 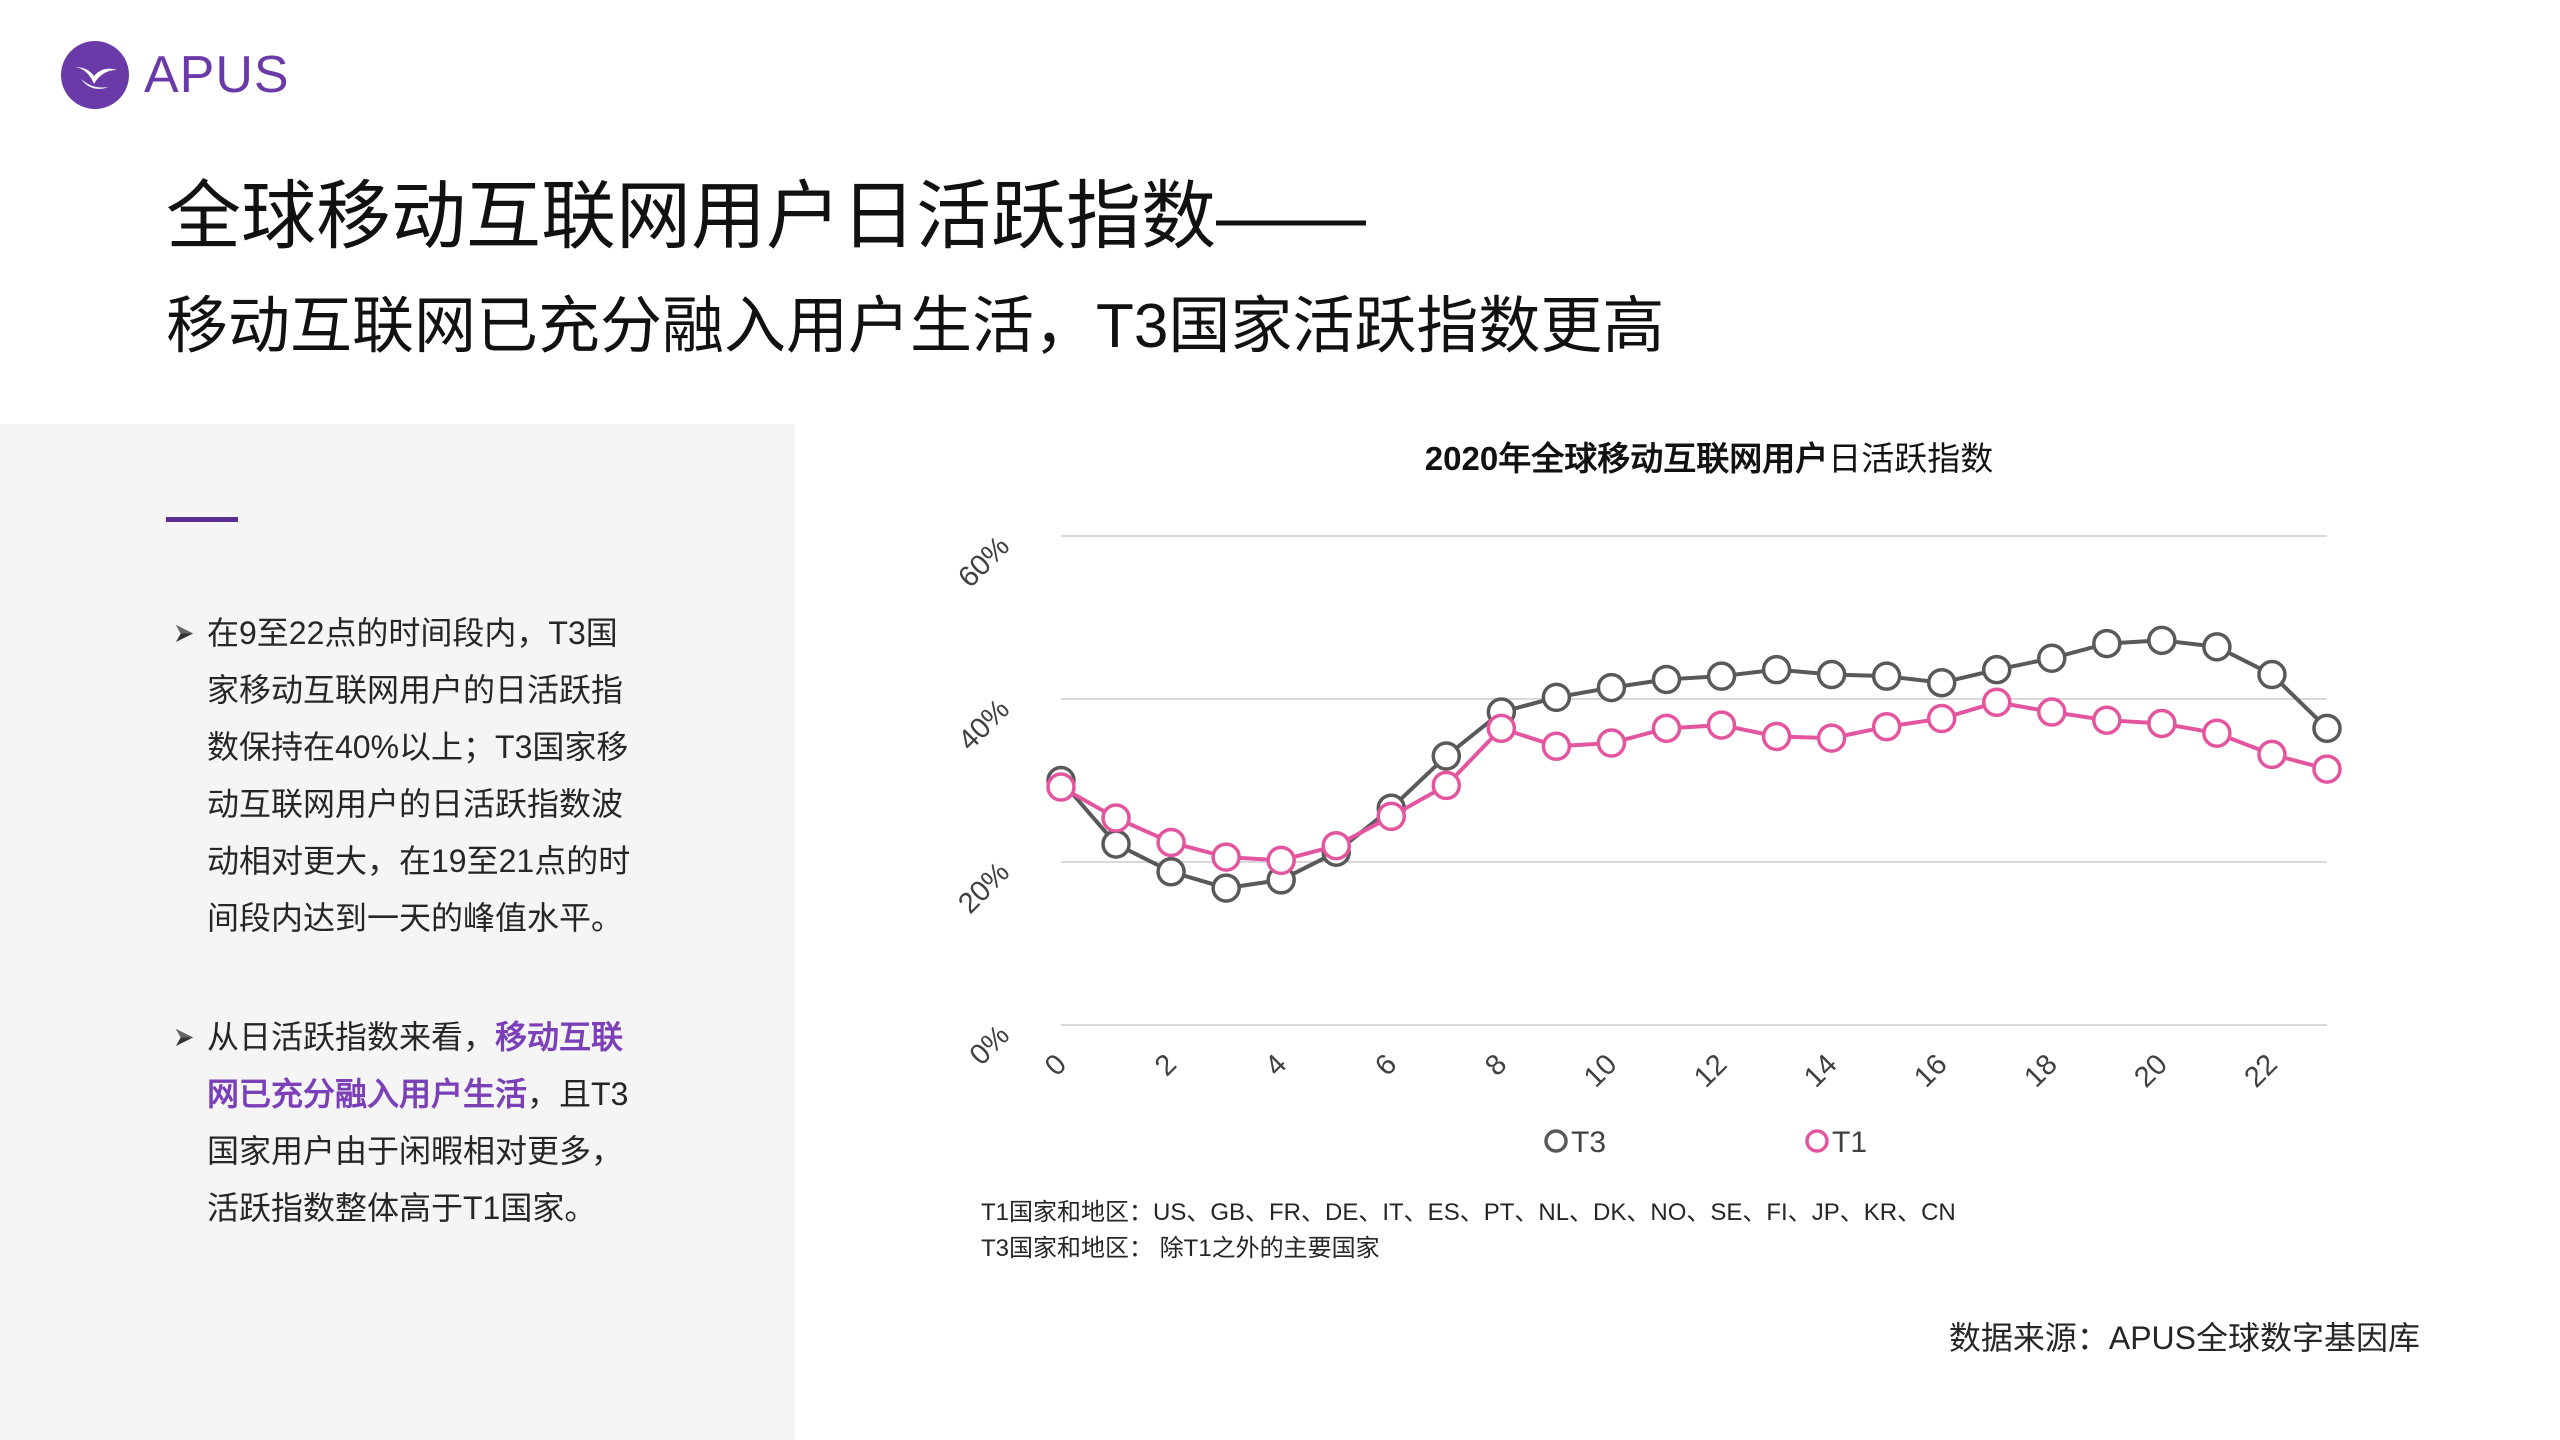 I want to click on bullet-text: 数保持在40%以上；T3国家移, so click(x=418, y=747).